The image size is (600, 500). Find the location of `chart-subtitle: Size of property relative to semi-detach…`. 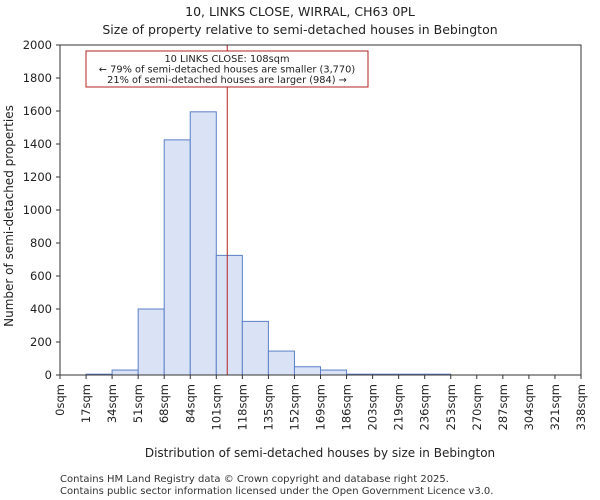

chart-subtitle: Size of property relative to semi-detach… is located at coordinates (299, 29).